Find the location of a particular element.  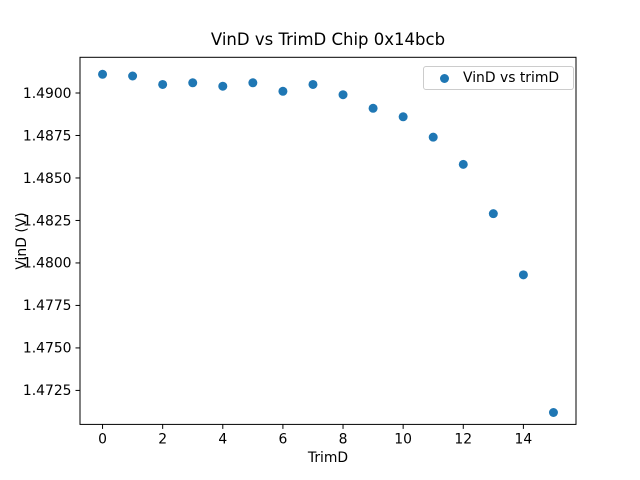

y-tick-label: 1.4725 is located at coordinates (47, 391).